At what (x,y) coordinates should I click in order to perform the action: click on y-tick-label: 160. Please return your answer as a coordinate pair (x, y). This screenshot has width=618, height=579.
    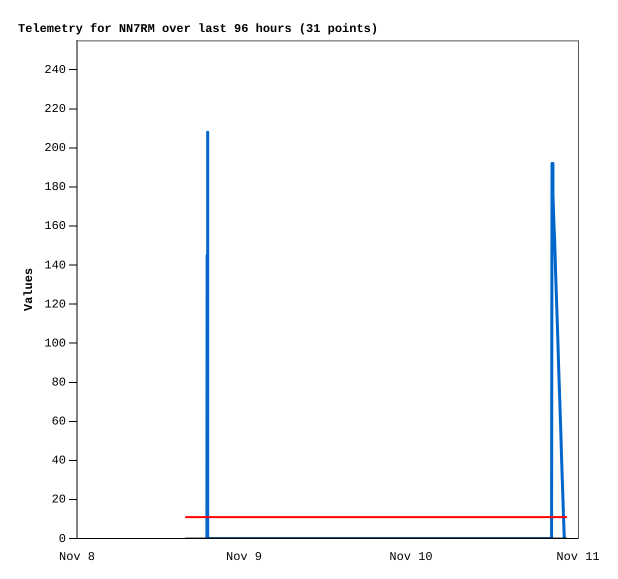
    Looking at the image, I should click on (55, 226).